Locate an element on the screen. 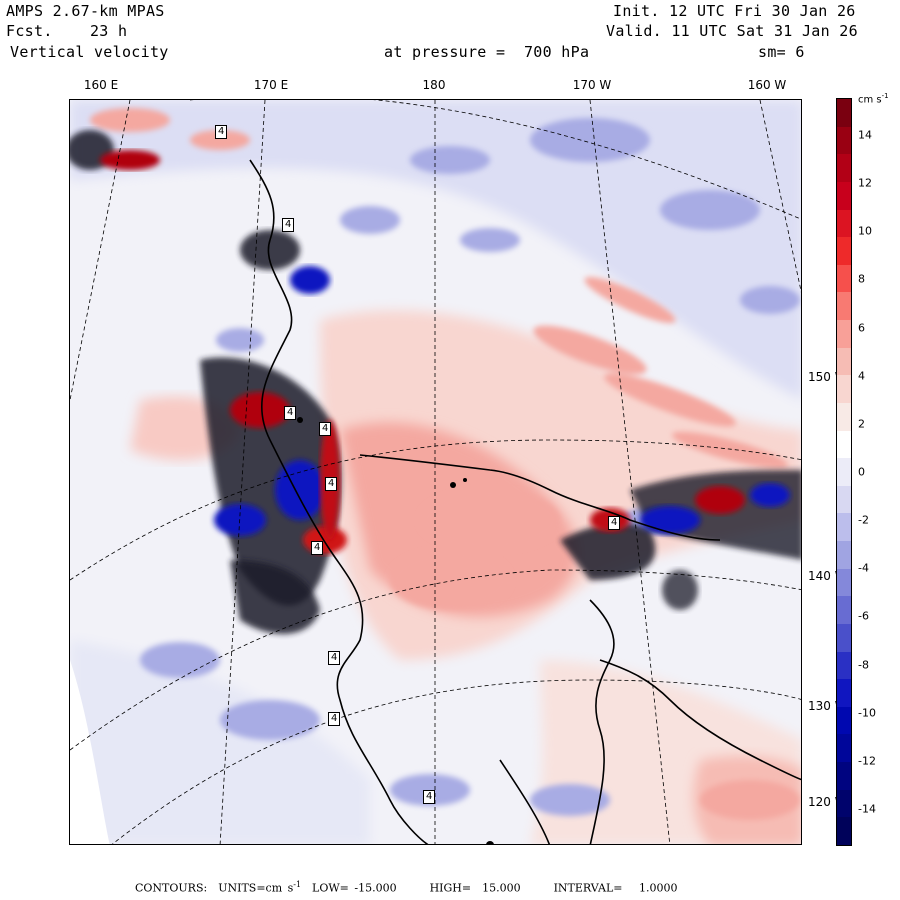 The image size is (900, 900). colorbar-tick-label: 14 is located at coordinates (865, 135).